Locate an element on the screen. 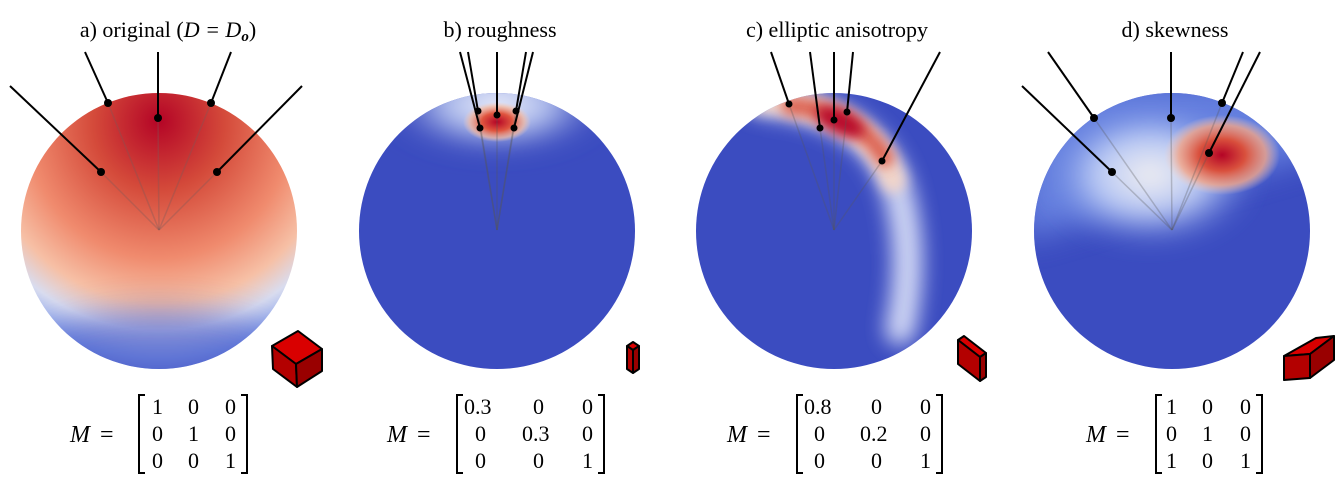 The image size is (1341, 488). panel-a-matrix: M = 1 0 0 0 1 0 0 0 1 is located at coordinates (158, 434).